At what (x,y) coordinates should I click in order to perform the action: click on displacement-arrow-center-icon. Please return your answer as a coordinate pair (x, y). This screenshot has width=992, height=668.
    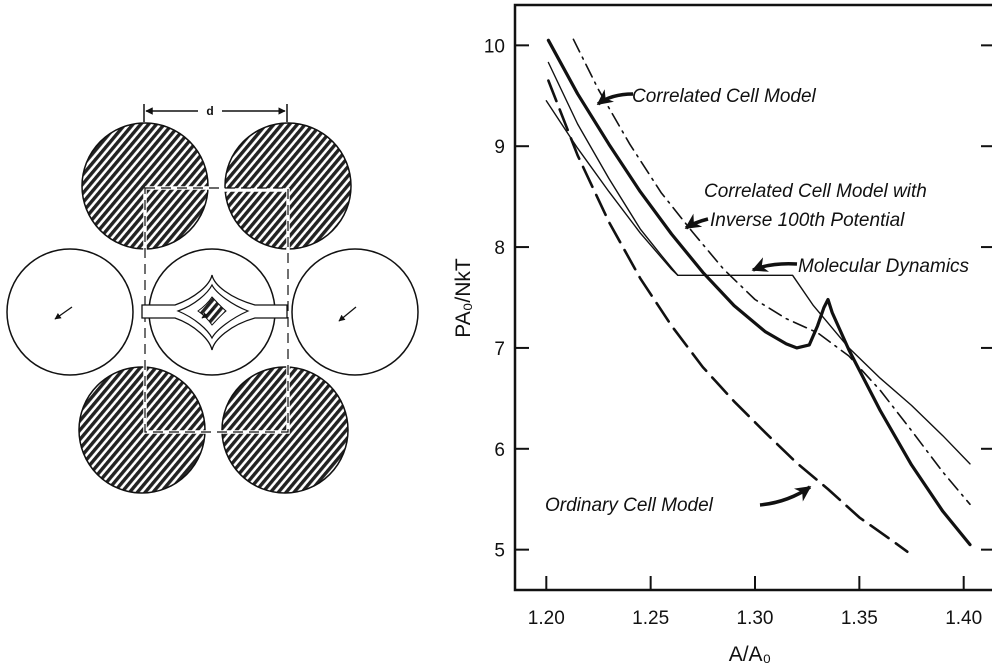
    Looking at the image, I should click on (208, 313).